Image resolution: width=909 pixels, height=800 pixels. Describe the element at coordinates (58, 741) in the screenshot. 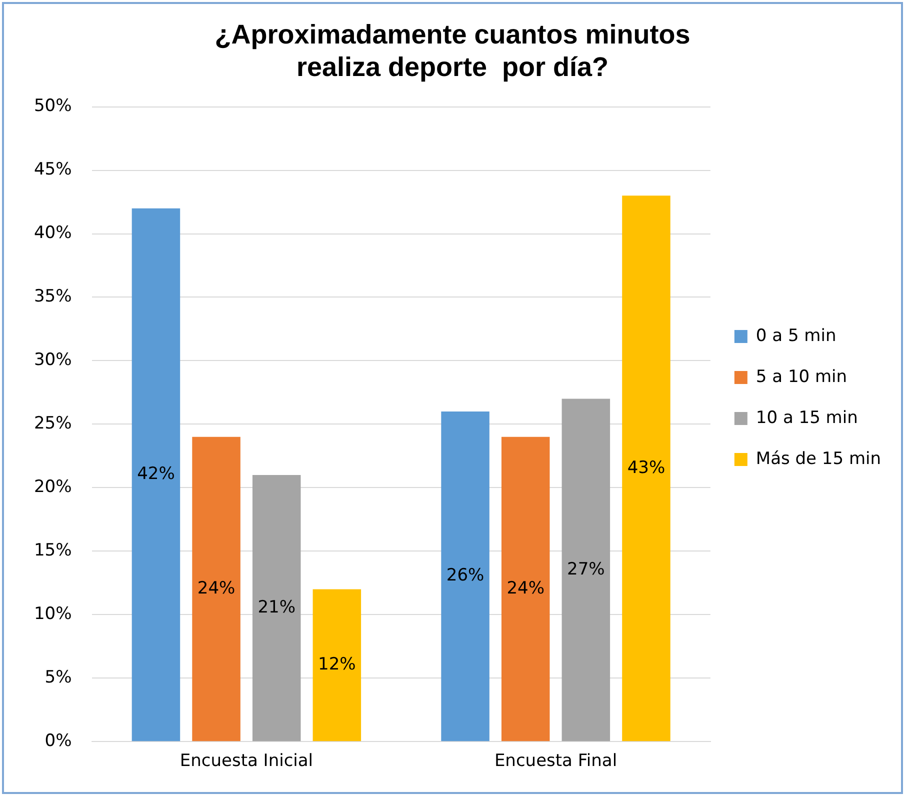

I see `y-tick-label: 0%` at that location.